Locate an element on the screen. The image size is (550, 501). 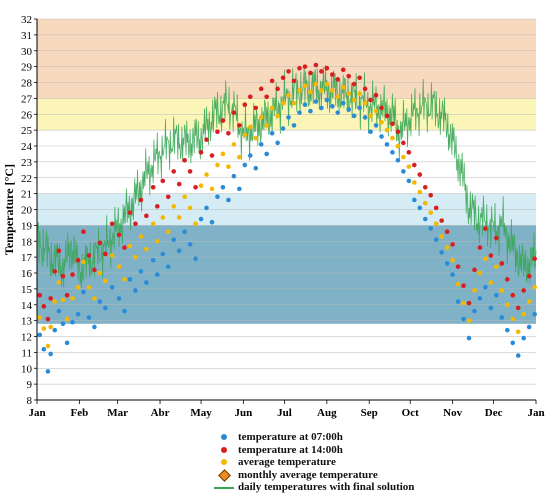
x-tick-label: Feb is located at coordinates (80, 413).